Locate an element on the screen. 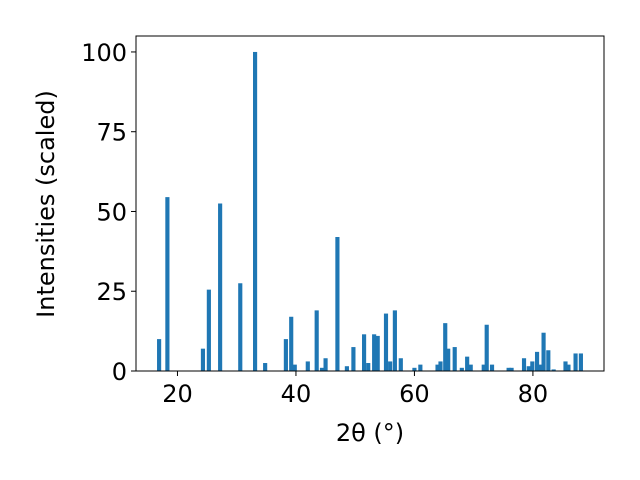 This screenshot has width=640, height=480. y-tick-label: 50 is located at coordinates (111, 212).